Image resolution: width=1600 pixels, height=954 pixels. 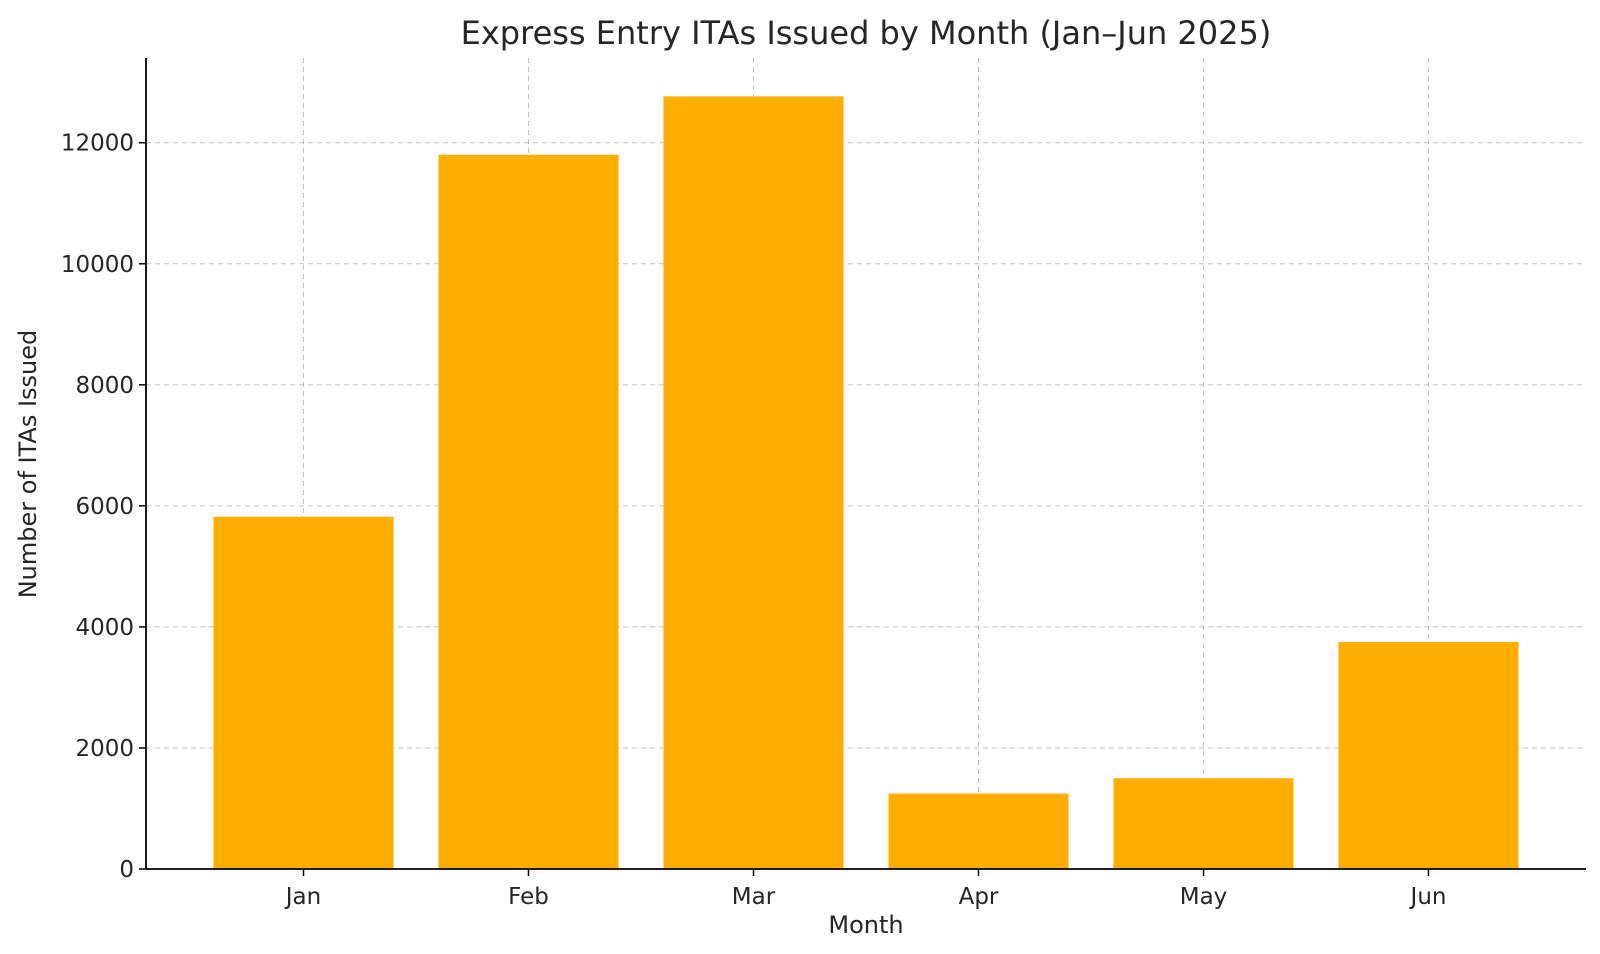 What do you see at coordinates (978, 831) in the screenshot?
I see `bar-apr` at bounding box center [978, 831].